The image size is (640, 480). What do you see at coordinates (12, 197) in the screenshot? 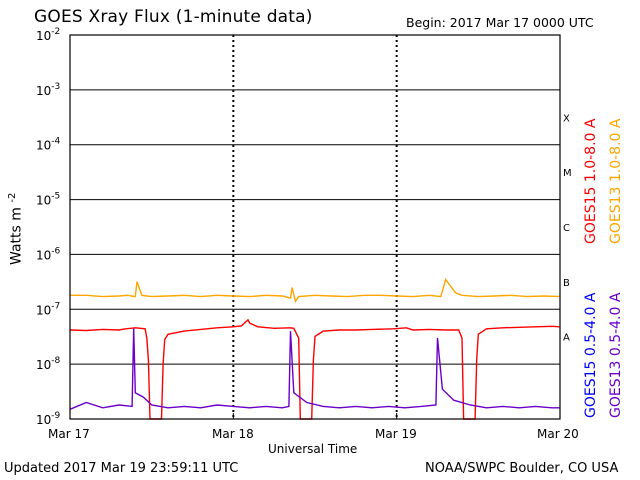
I see `y-axis-label-exponent: -2` at bounding box center [12, 197].